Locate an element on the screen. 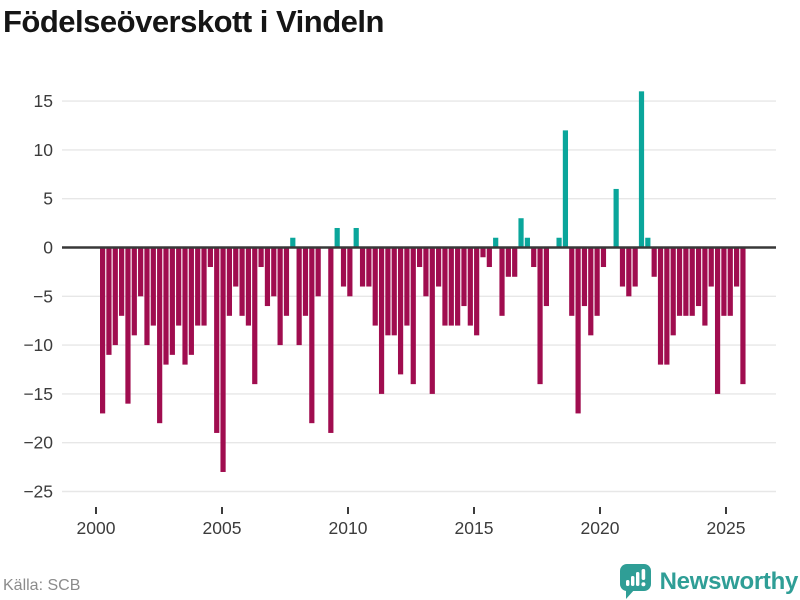 This screenshot has height=600, width=800. y-axis-tick-label: 0 is located at coordinates (48, 248).